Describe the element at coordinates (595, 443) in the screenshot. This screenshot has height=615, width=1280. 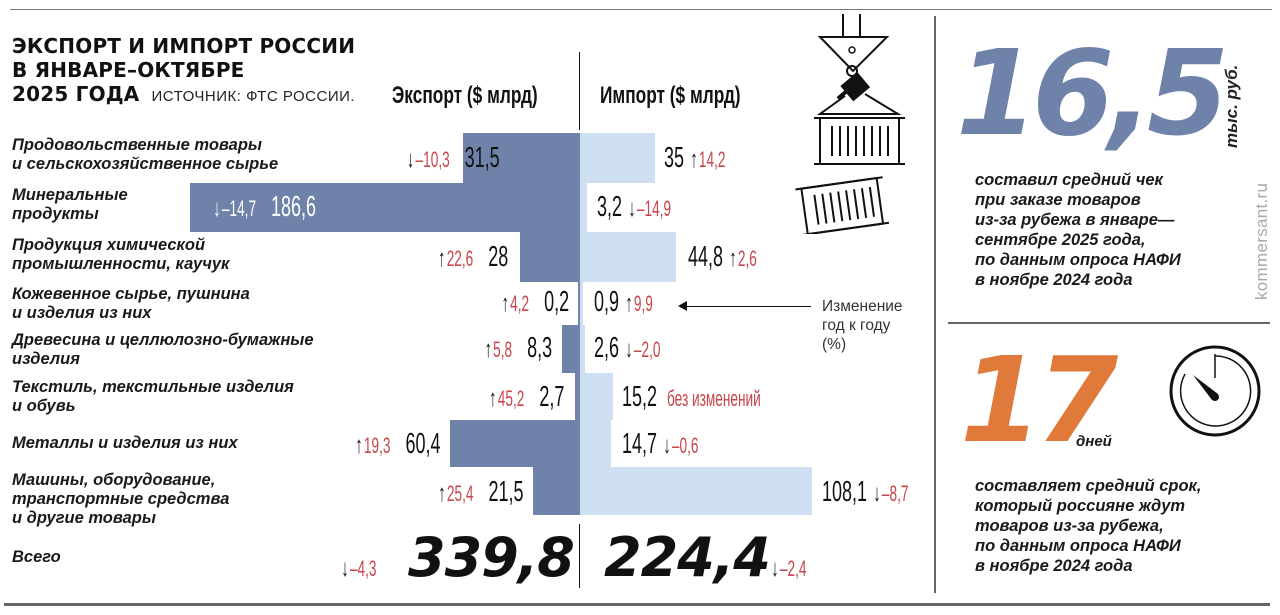
I see `import-bar-metals` at that location.